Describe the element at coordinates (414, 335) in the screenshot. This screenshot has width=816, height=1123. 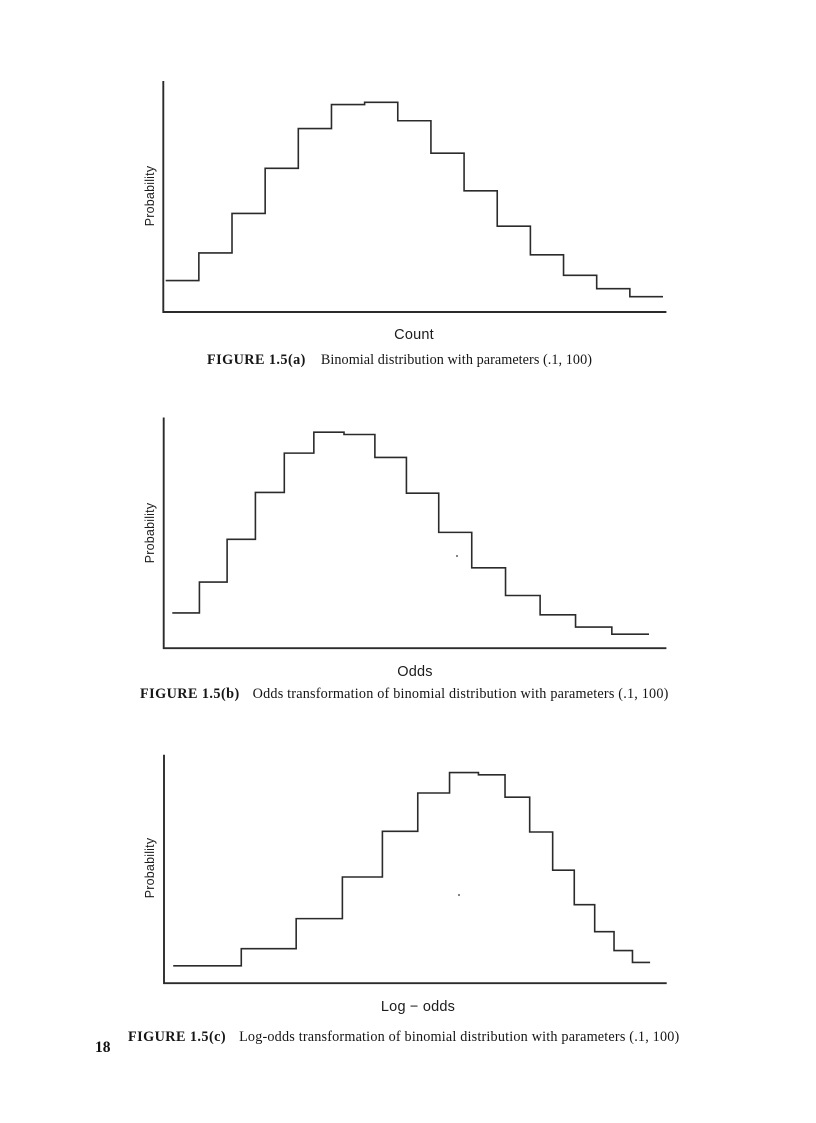
I see `chart-a-xaxis-label: Count` at that location.